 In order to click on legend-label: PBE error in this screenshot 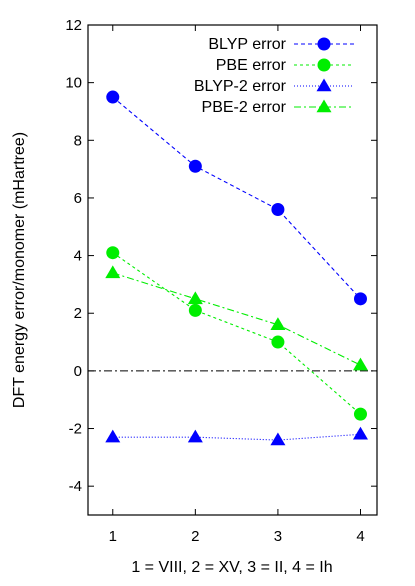, I will do `click(251, 65)`.